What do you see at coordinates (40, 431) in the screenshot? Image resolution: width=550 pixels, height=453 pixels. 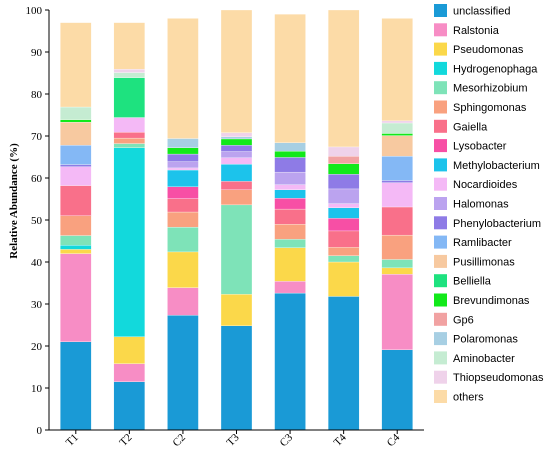 I see `y-tick-label: 0` at bounding box center [40, 431].